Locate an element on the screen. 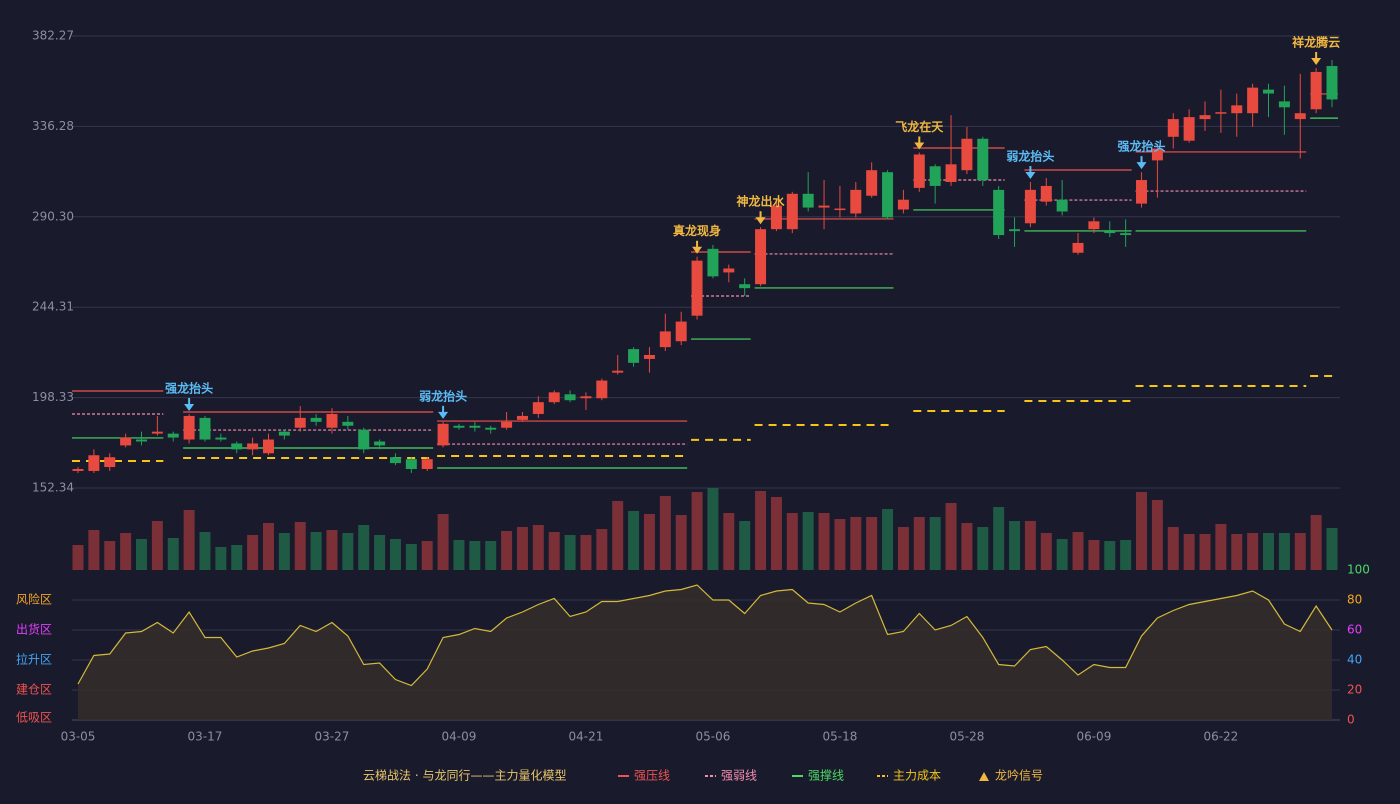 This screenshot has width=1400, height=804. legend-label: 强撑线 is located at coordinates (826, 775).